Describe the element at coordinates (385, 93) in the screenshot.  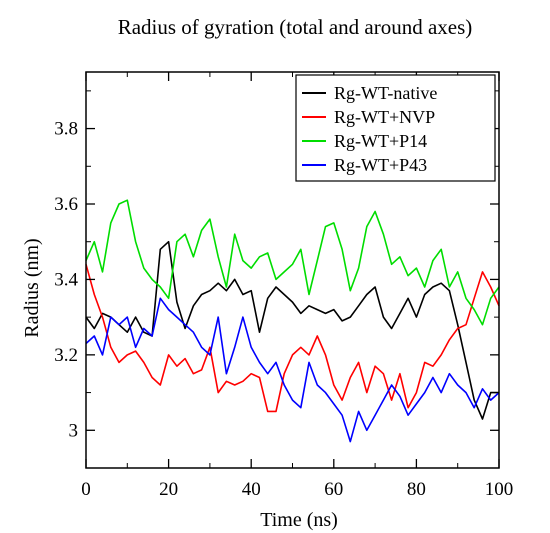
I see `legend-label-1: Rg-WT-native` at that location.